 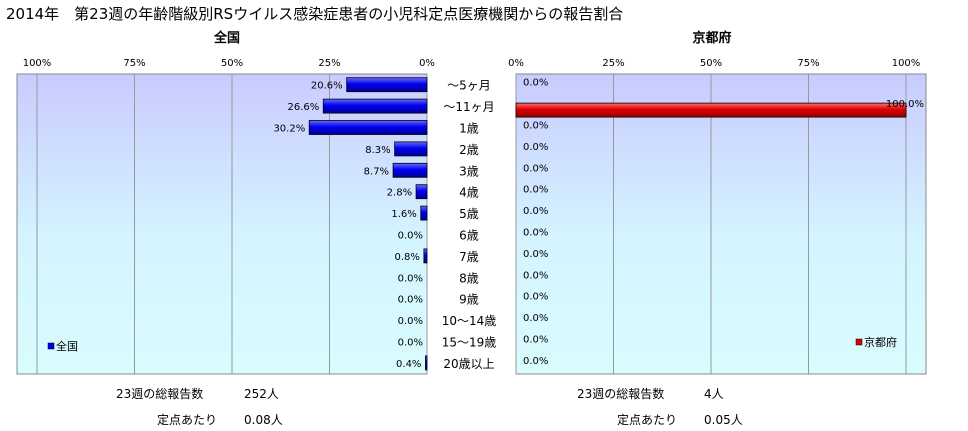 What do you see at coordinates (469, 343) in the screenshot?
I see `age-category-label: 15～19歳` at bounding box center [469, 343].